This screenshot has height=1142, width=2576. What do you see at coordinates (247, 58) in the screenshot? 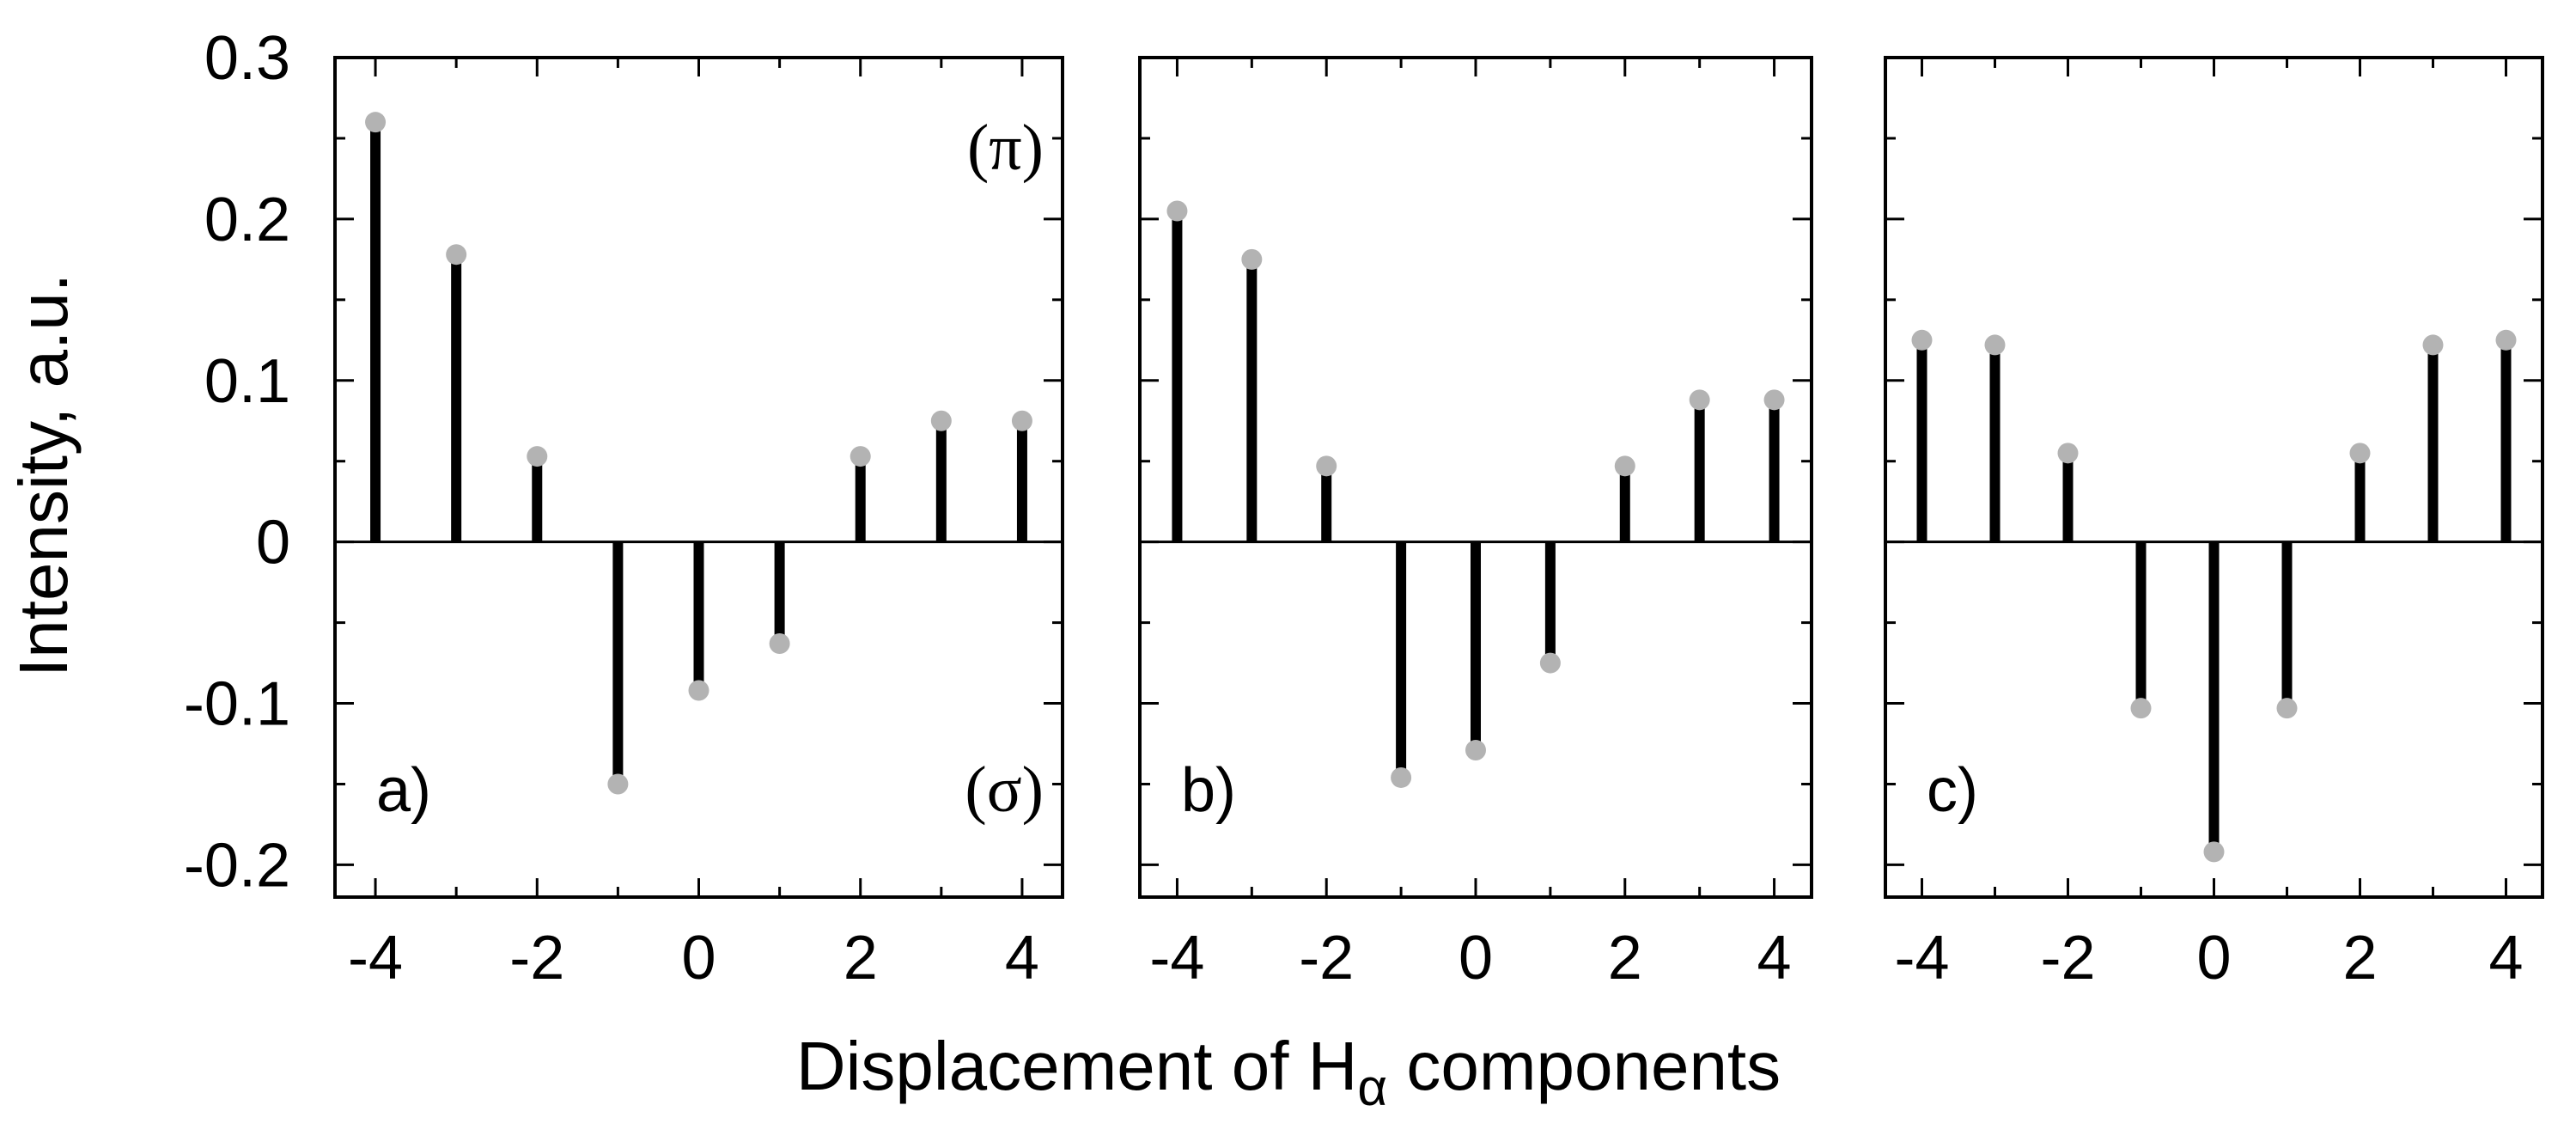
I see `y-tick-label: 0.3` at bounding box center [247, 58].